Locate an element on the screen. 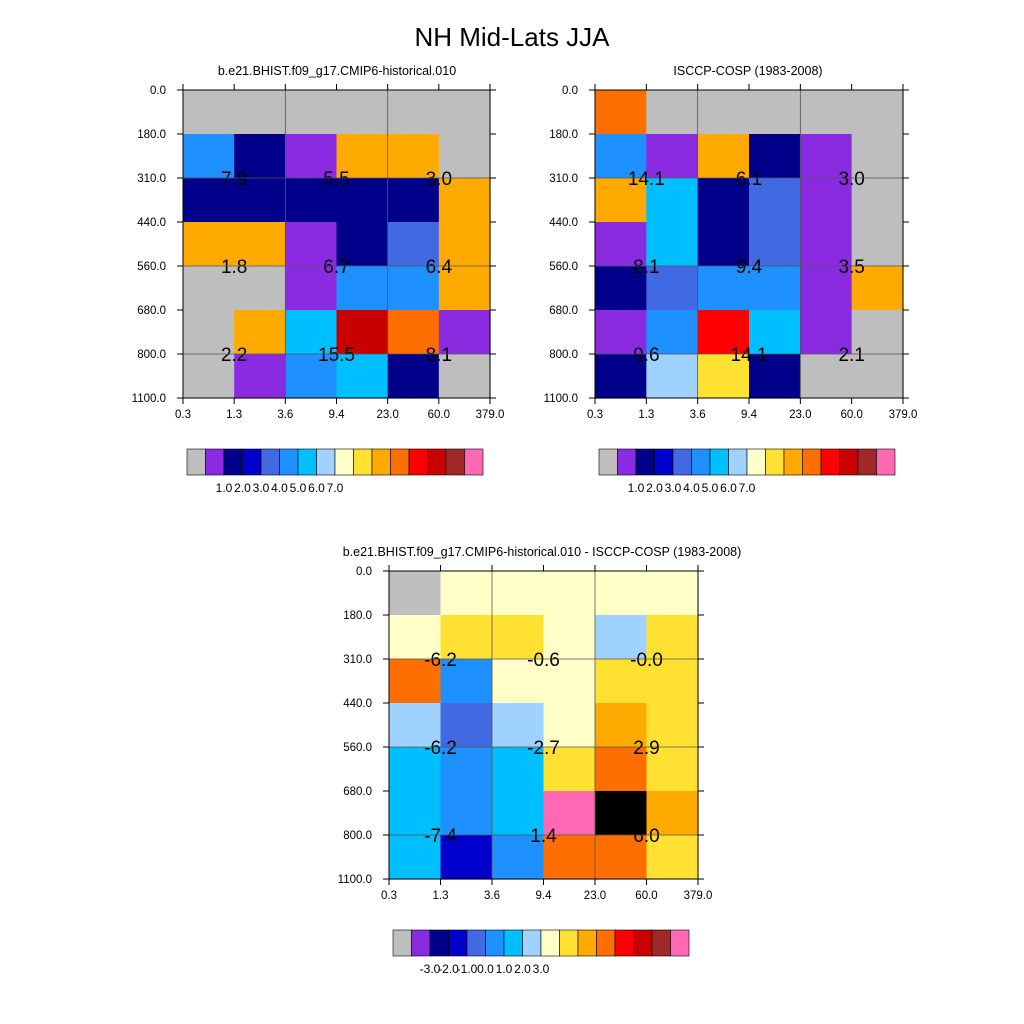 The height and width of the screenshot is (1024, 1024). colorbar-tick-label: -3.0 is located at coordinates (430, 969).